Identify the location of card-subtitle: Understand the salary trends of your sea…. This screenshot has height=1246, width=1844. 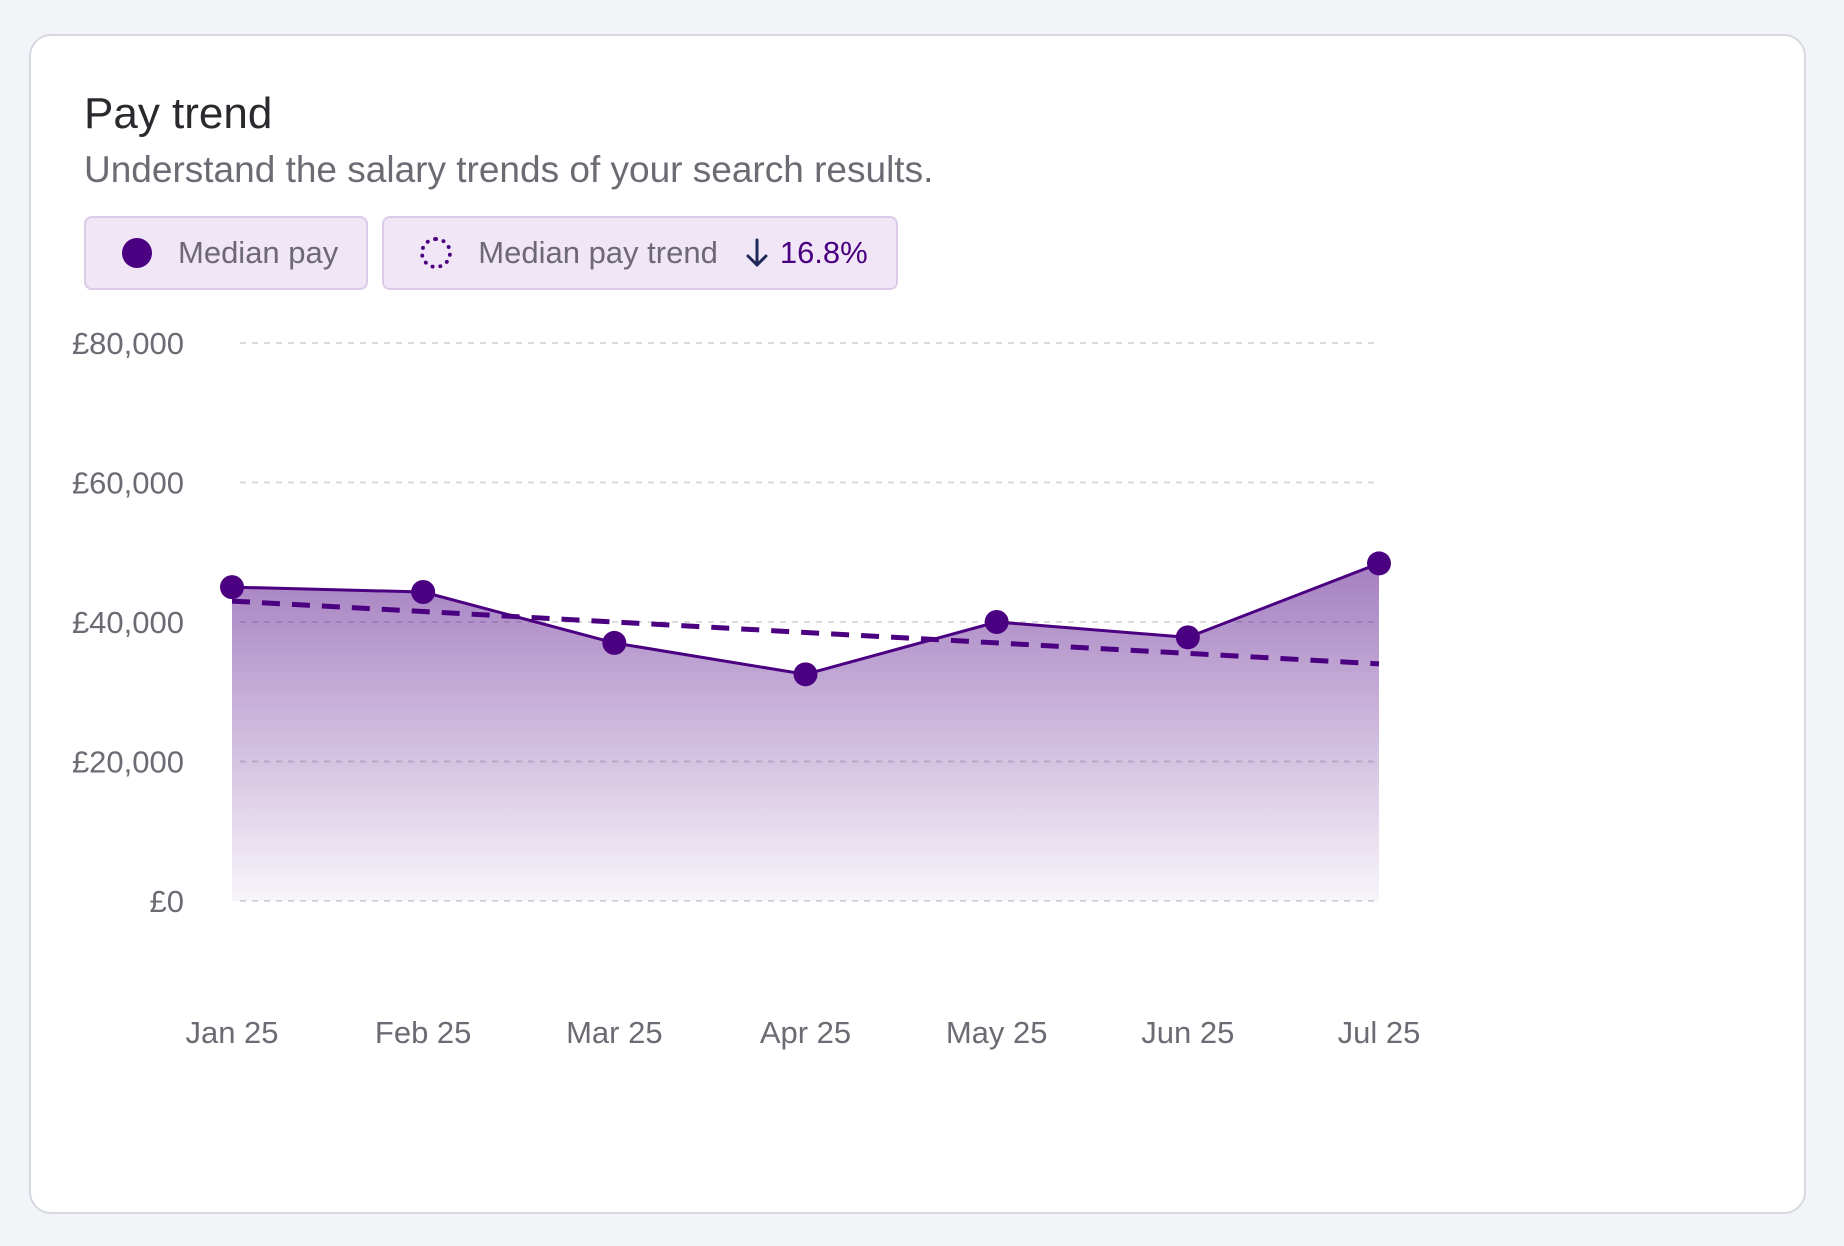
(509, 169).